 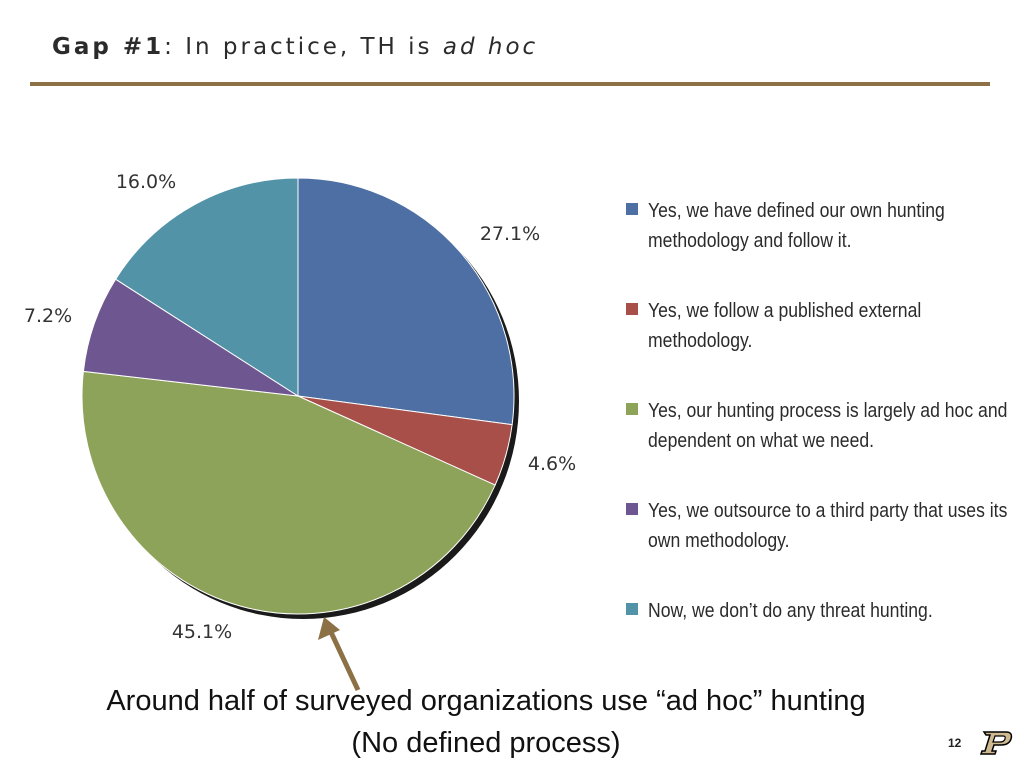 I want to click on pie-data-label-2: 4.6%, so click(x=552, y=464).